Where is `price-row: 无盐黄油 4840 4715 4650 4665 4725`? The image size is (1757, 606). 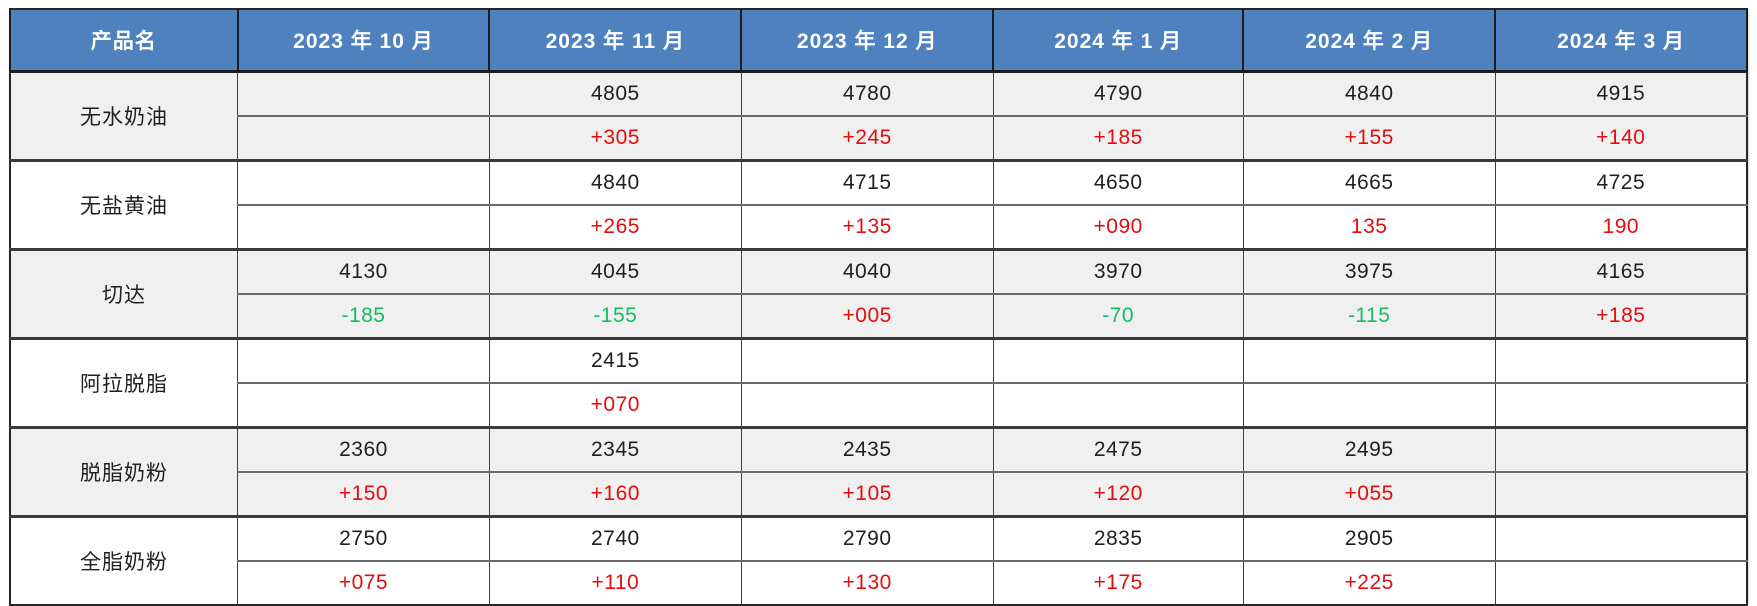 price-row: 无盐黄油 4840 4715 4650 4665 4725 is located at coordinates (878, 204).